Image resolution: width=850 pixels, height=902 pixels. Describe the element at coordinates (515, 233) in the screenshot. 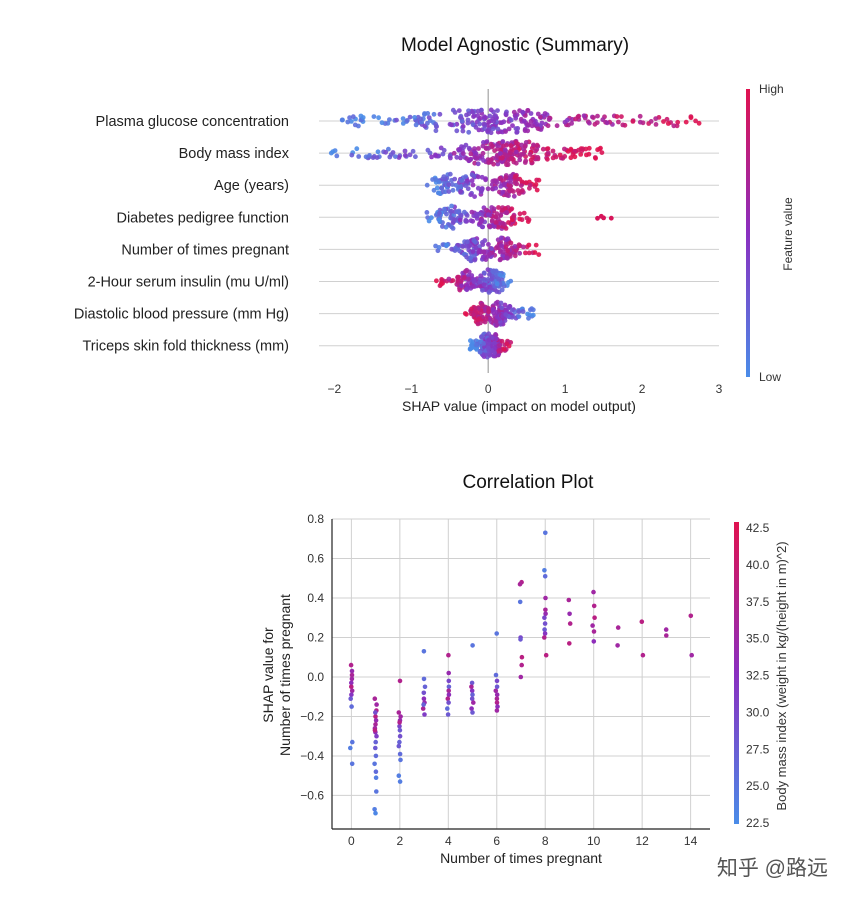

I see `summary-points` at that location.